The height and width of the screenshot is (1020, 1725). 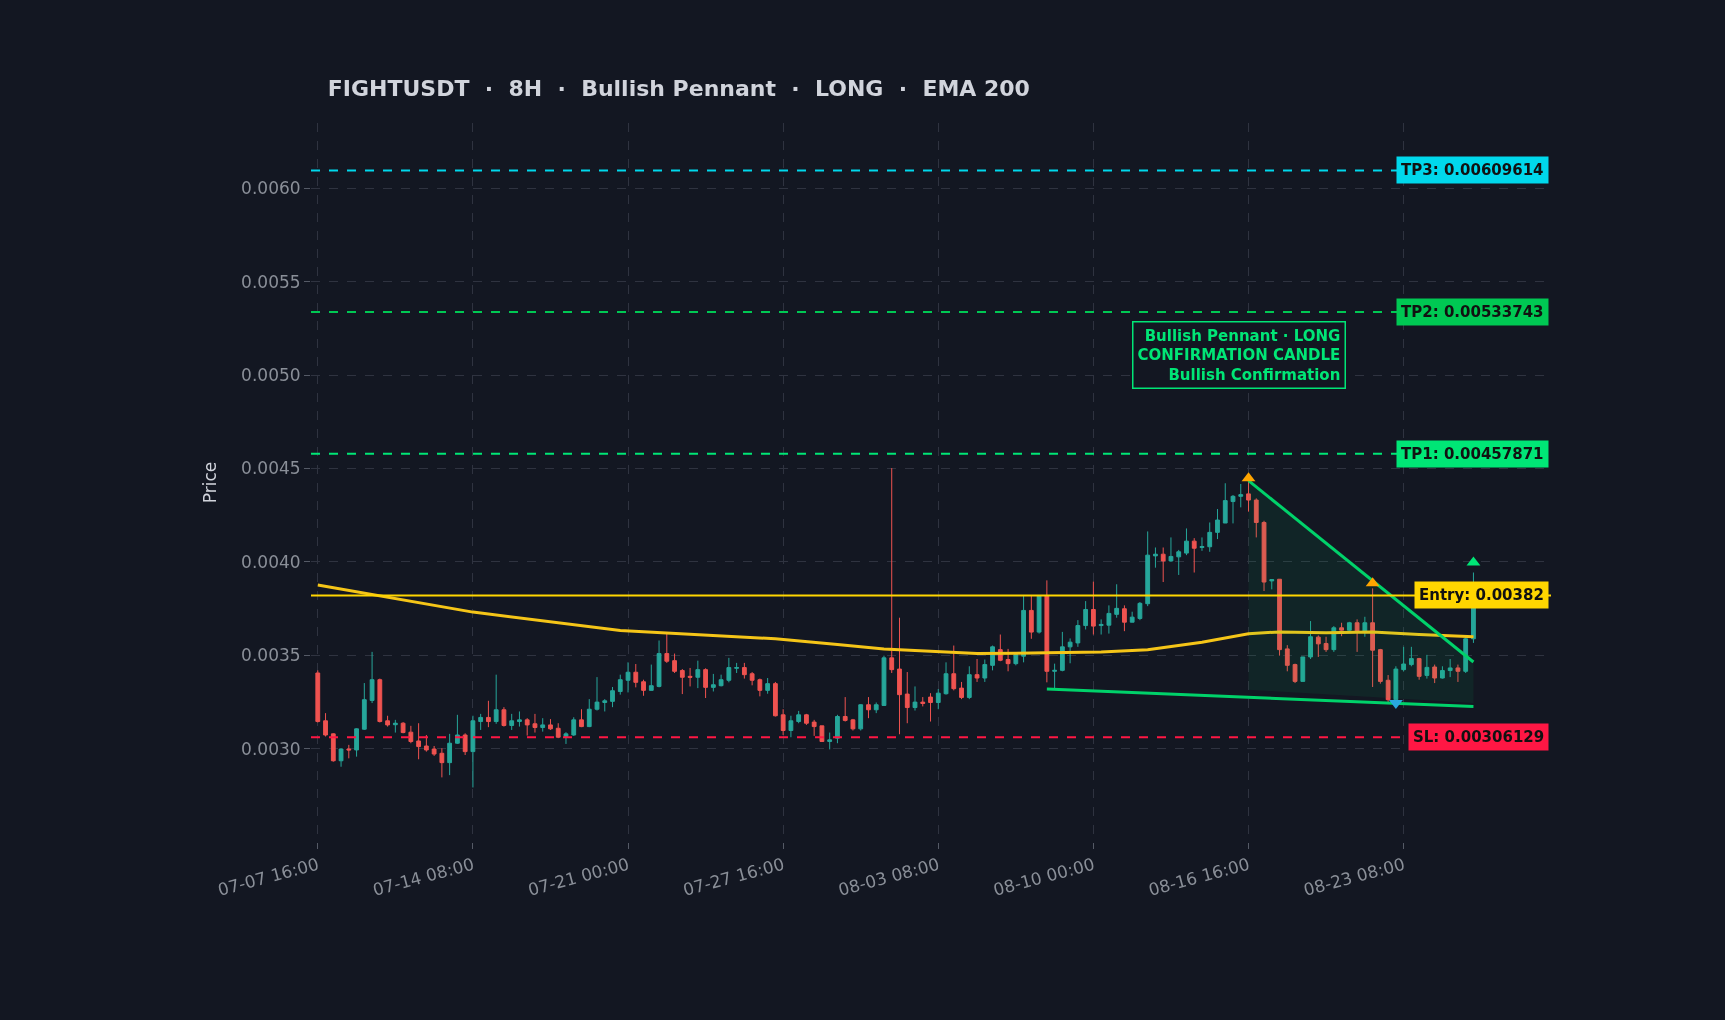 I want to click on x-tick-label: 08-10 00:00, so click(x=1044, y=876).